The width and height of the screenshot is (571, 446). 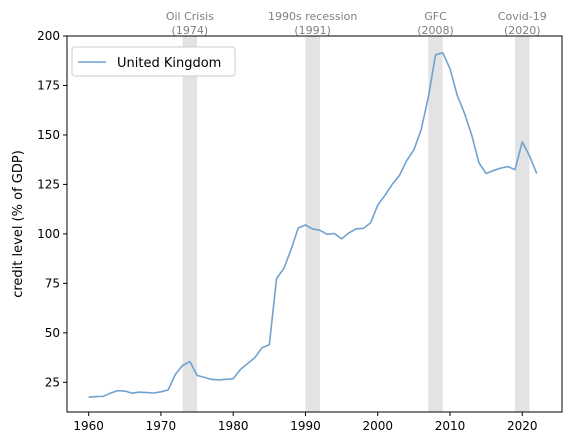 What do you see at coordinates (161, 426) in the screenshot?
I see `x-tick-label: 1970` at bounding box center [161, 426].